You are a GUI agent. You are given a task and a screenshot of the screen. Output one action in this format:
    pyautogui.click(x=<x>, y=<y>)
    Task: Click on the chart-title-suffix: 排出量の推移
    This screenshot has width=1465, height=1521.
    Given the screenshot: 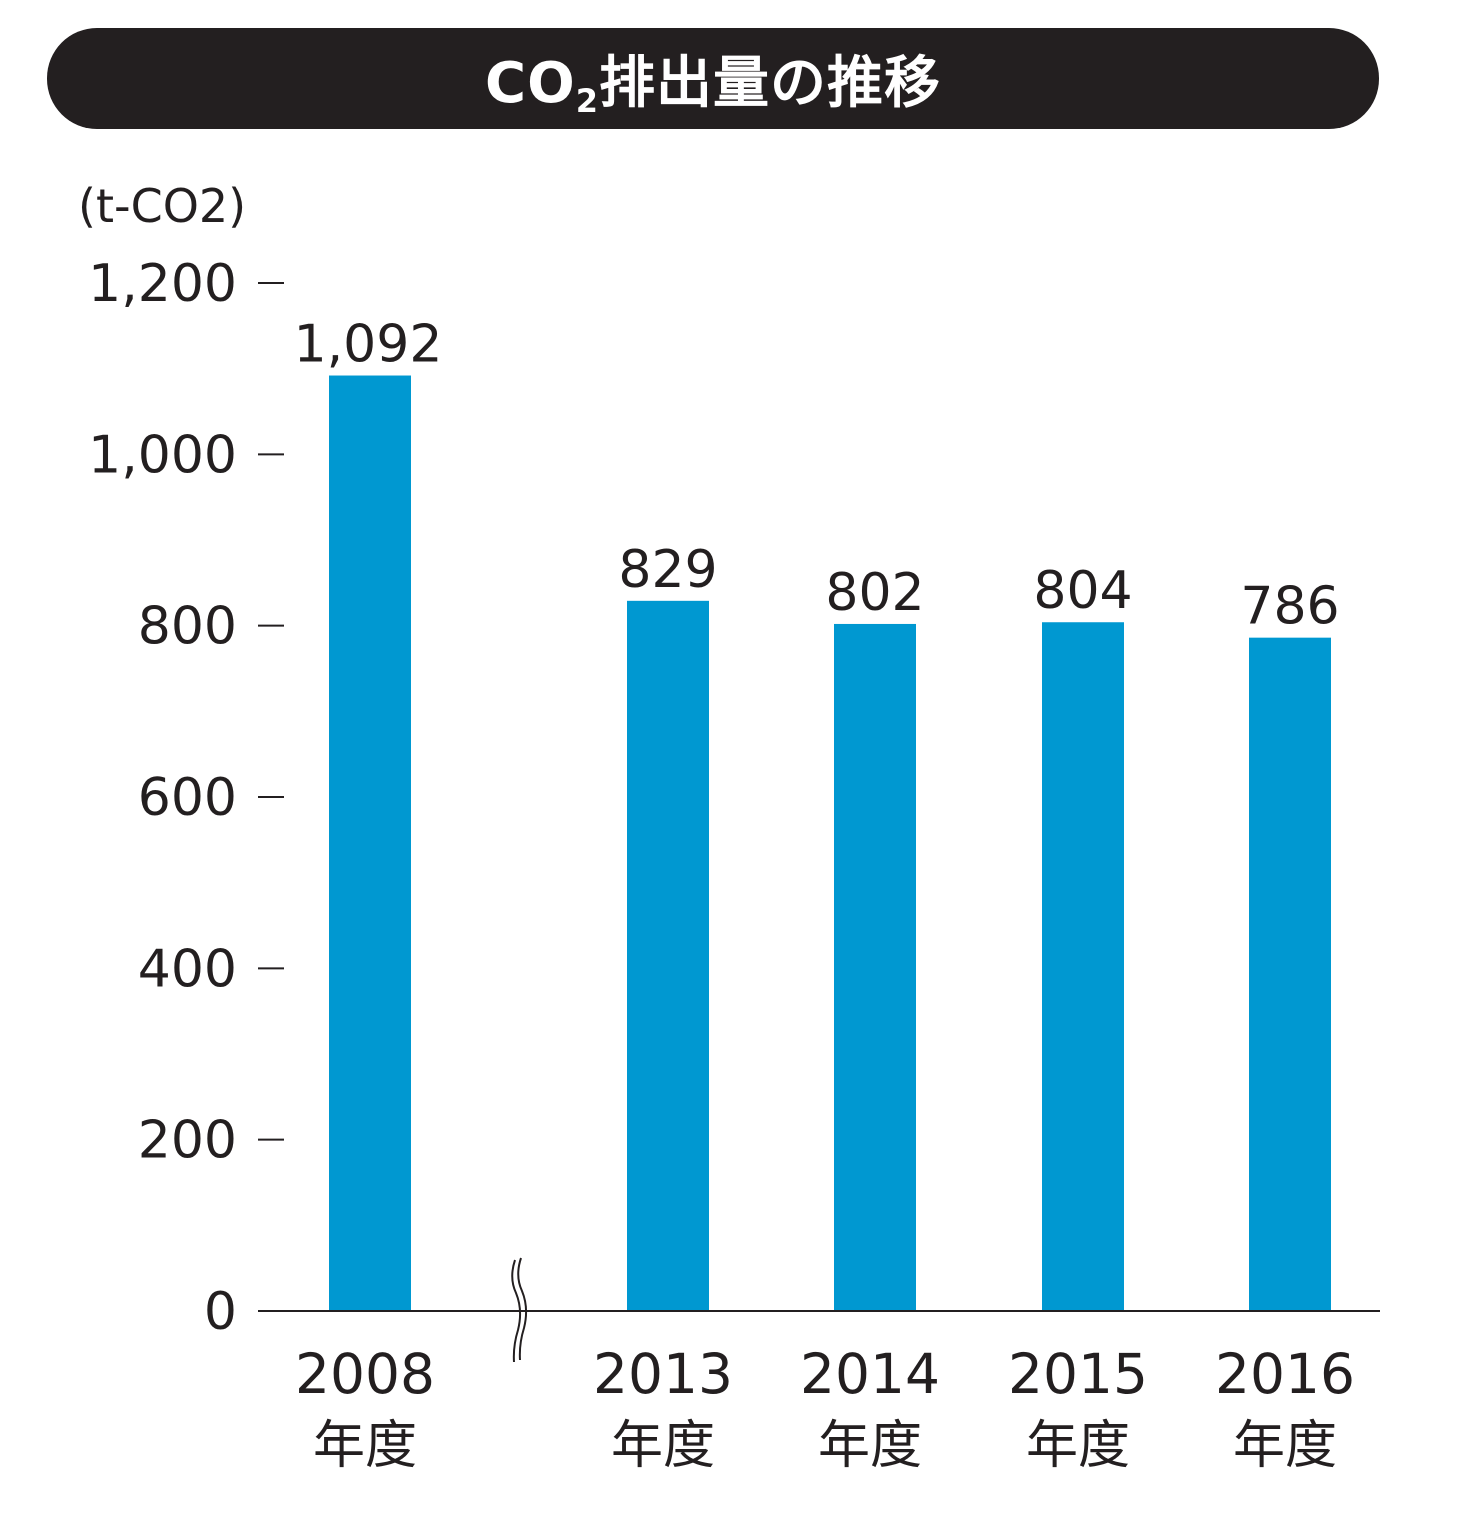 What is the action you would take?
    pyautogui.click(x=769, y=83)
    